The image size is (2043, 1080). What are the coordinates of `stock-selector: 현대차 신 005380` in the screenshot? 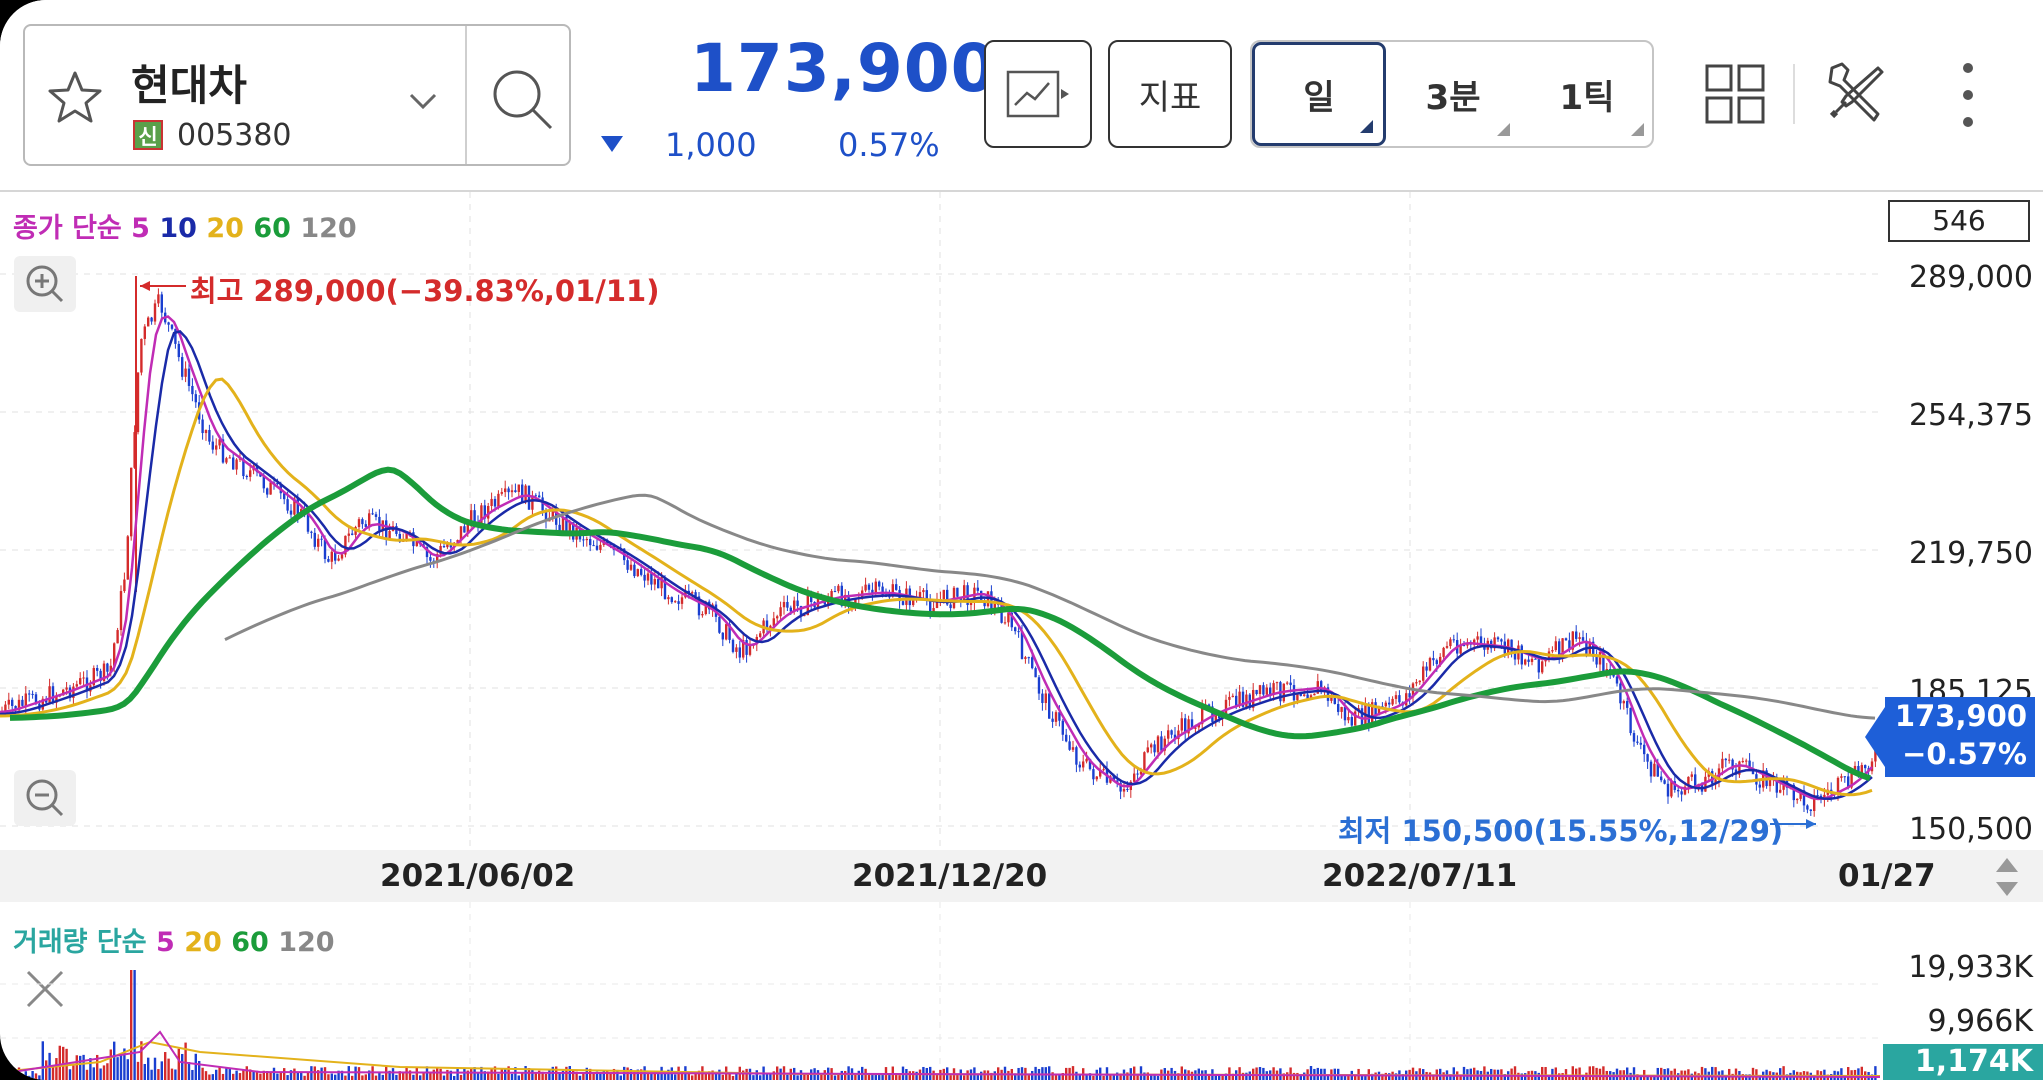 It's located at (297, 95).